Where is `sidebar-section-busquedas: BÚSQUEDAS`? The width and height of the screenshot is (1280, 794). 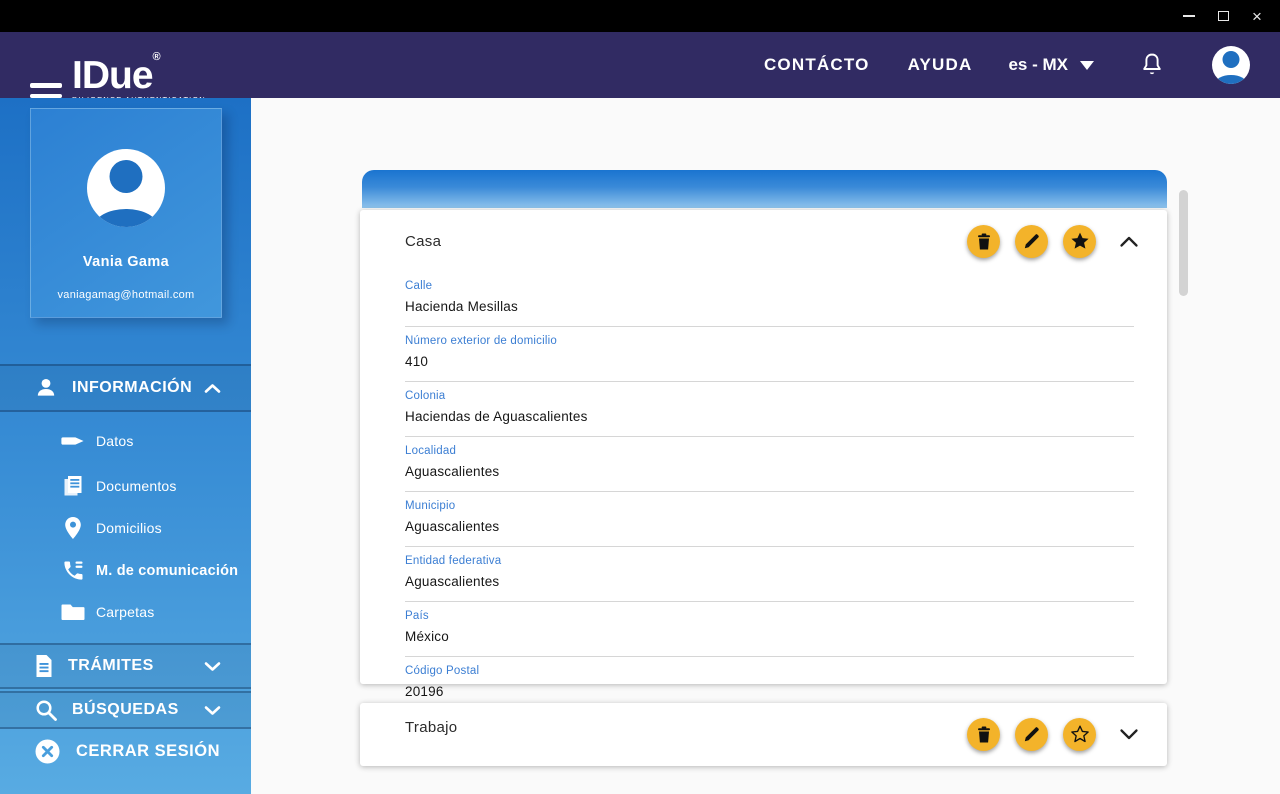 sidebar-section-busquedas: BÚSQUEDAS is located at coordinates (125, 710).